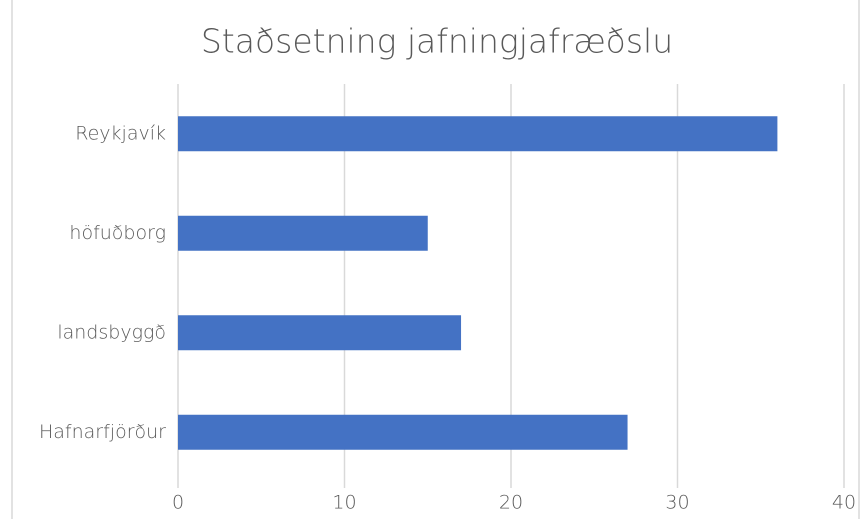 The height and width of the screenshot is (519, 861). Describe the element at coordinates (344, 503) in the screenshot. I see `x-tick-label: 10` at that location.